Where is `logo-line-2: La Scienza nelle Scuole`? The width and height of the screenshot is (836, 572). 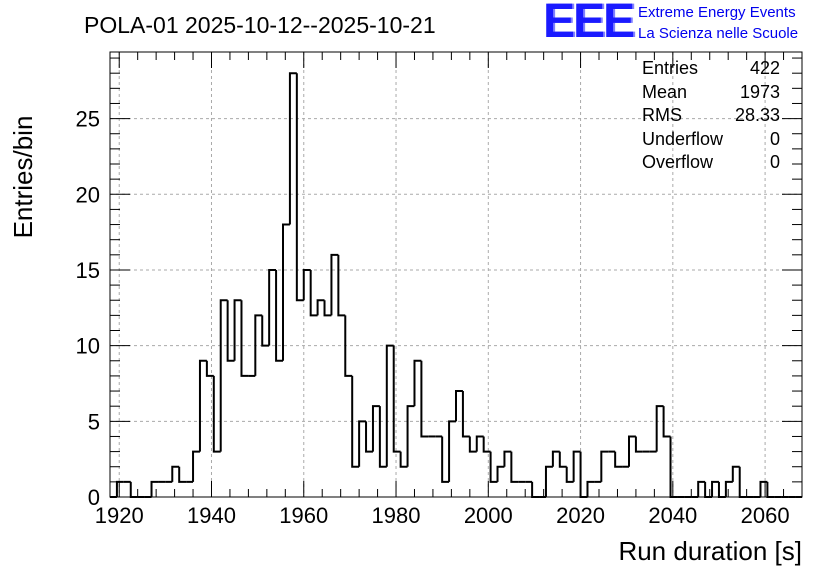
logo-line-2: La Scienza nelle Scuole is located at coordinates (718, 33).